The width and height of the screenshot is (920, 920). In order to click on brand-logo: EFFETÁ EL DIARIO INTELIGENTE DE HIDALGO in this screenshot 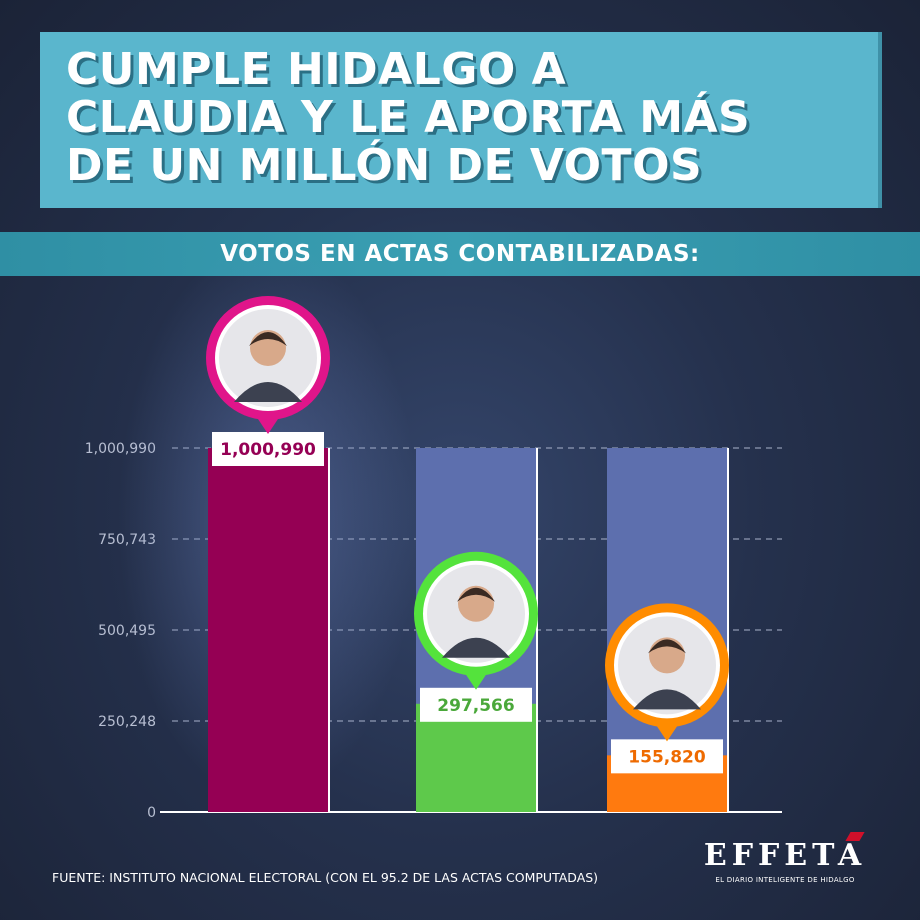, I will do `click(785, 858)`.